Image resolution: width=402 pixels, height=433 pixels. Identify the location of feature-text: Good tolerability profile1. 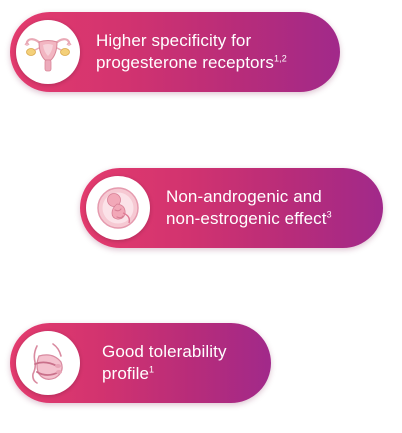
(178, 363).